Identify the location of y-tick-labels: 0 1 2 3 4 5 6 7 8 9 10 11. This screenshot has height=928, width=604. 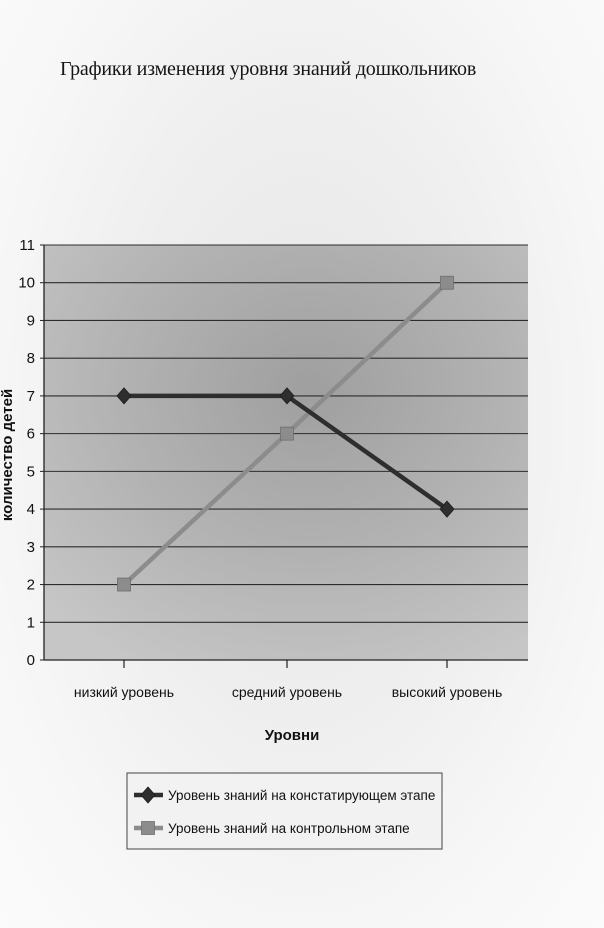
(26, 453).